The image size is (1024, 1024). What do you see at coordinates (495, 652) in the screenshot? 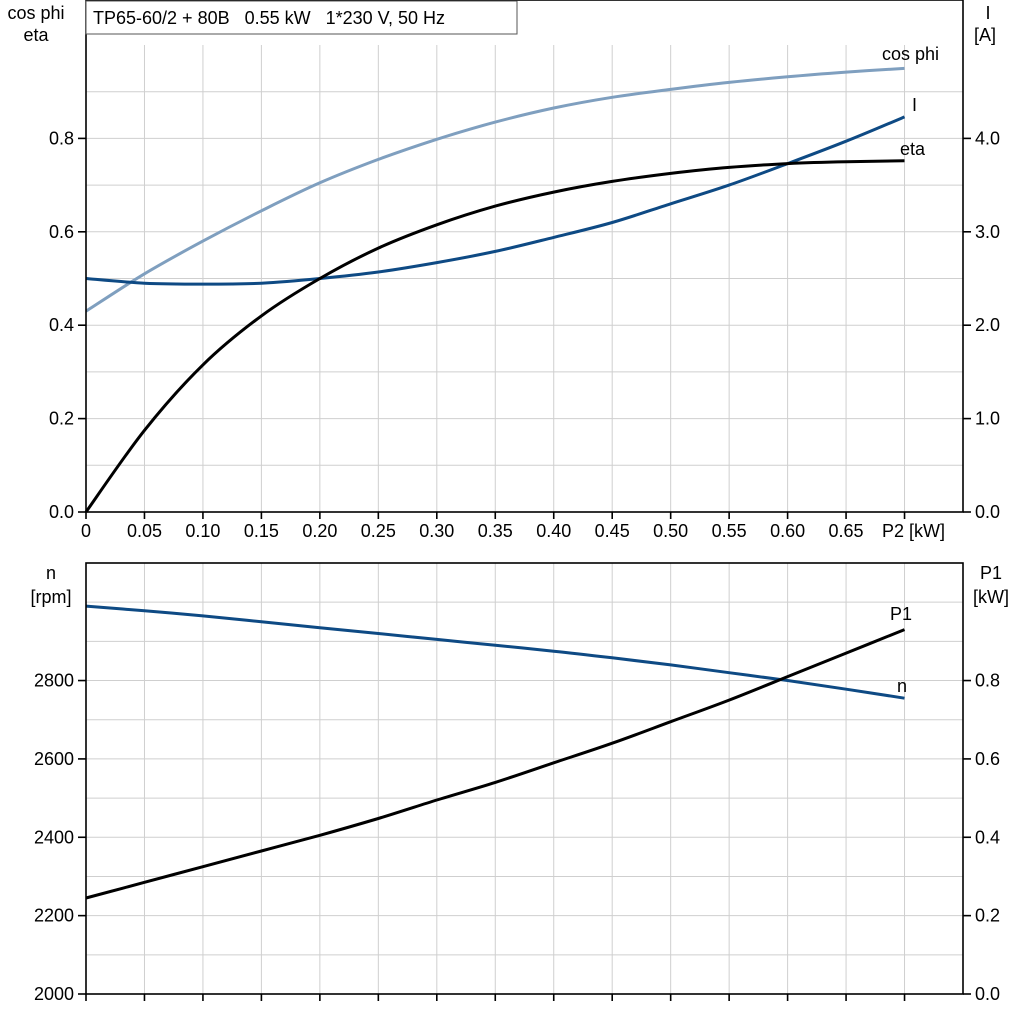
I see `series-line-n` at bounding box center [495, 652].